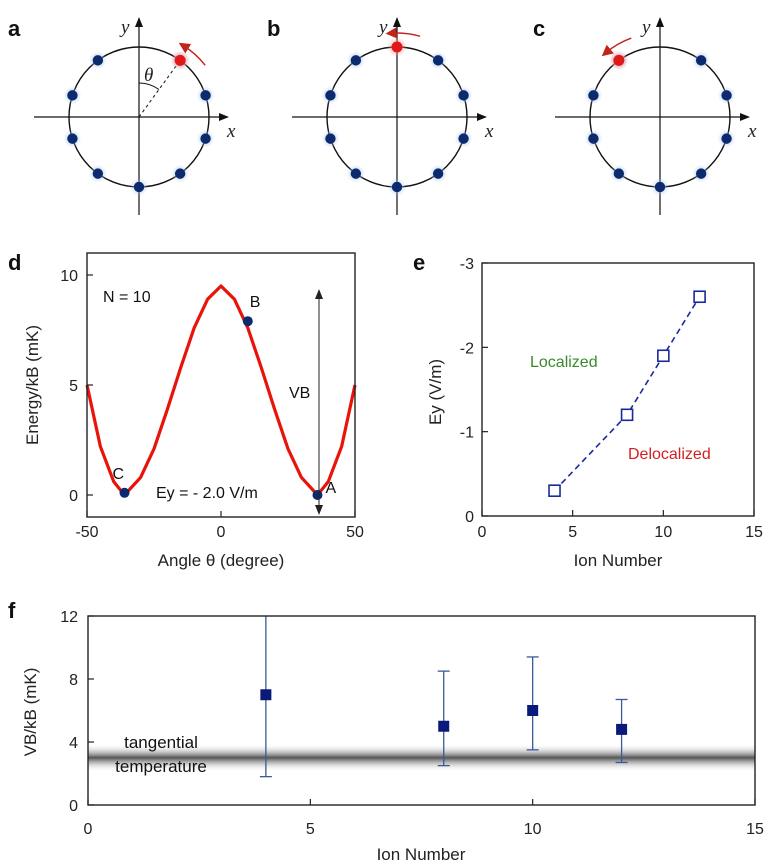 Image resolution: width=769 pixels, height=867 pixels. Describe the element at coordinates (14, 262) in the screenshot. I see `panel-label-d: d` at that location.